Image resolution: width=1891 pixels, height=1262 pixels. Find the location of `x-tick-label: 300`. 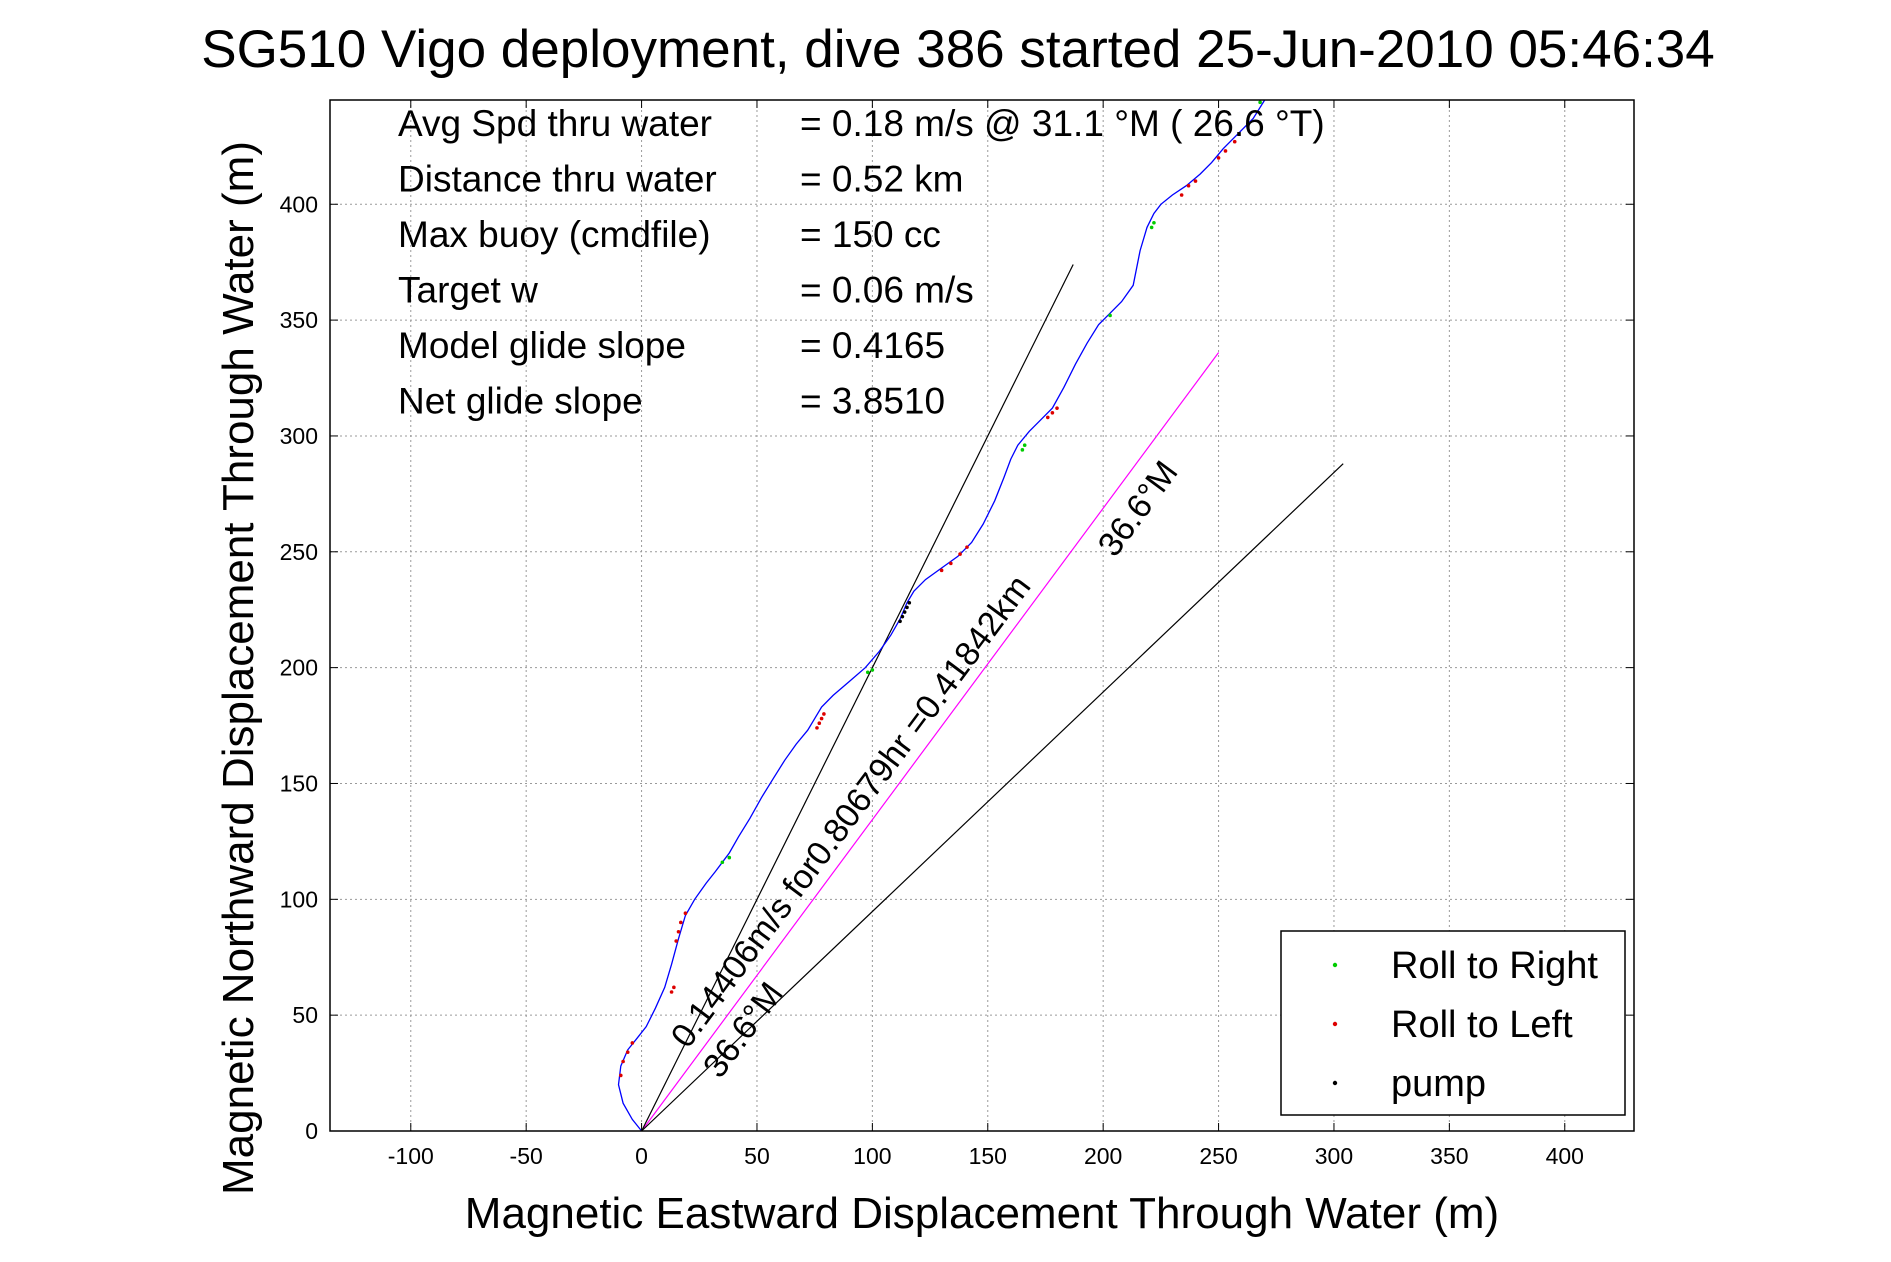

x-tick-label: 300 is located at coordinates (1334, 1156).